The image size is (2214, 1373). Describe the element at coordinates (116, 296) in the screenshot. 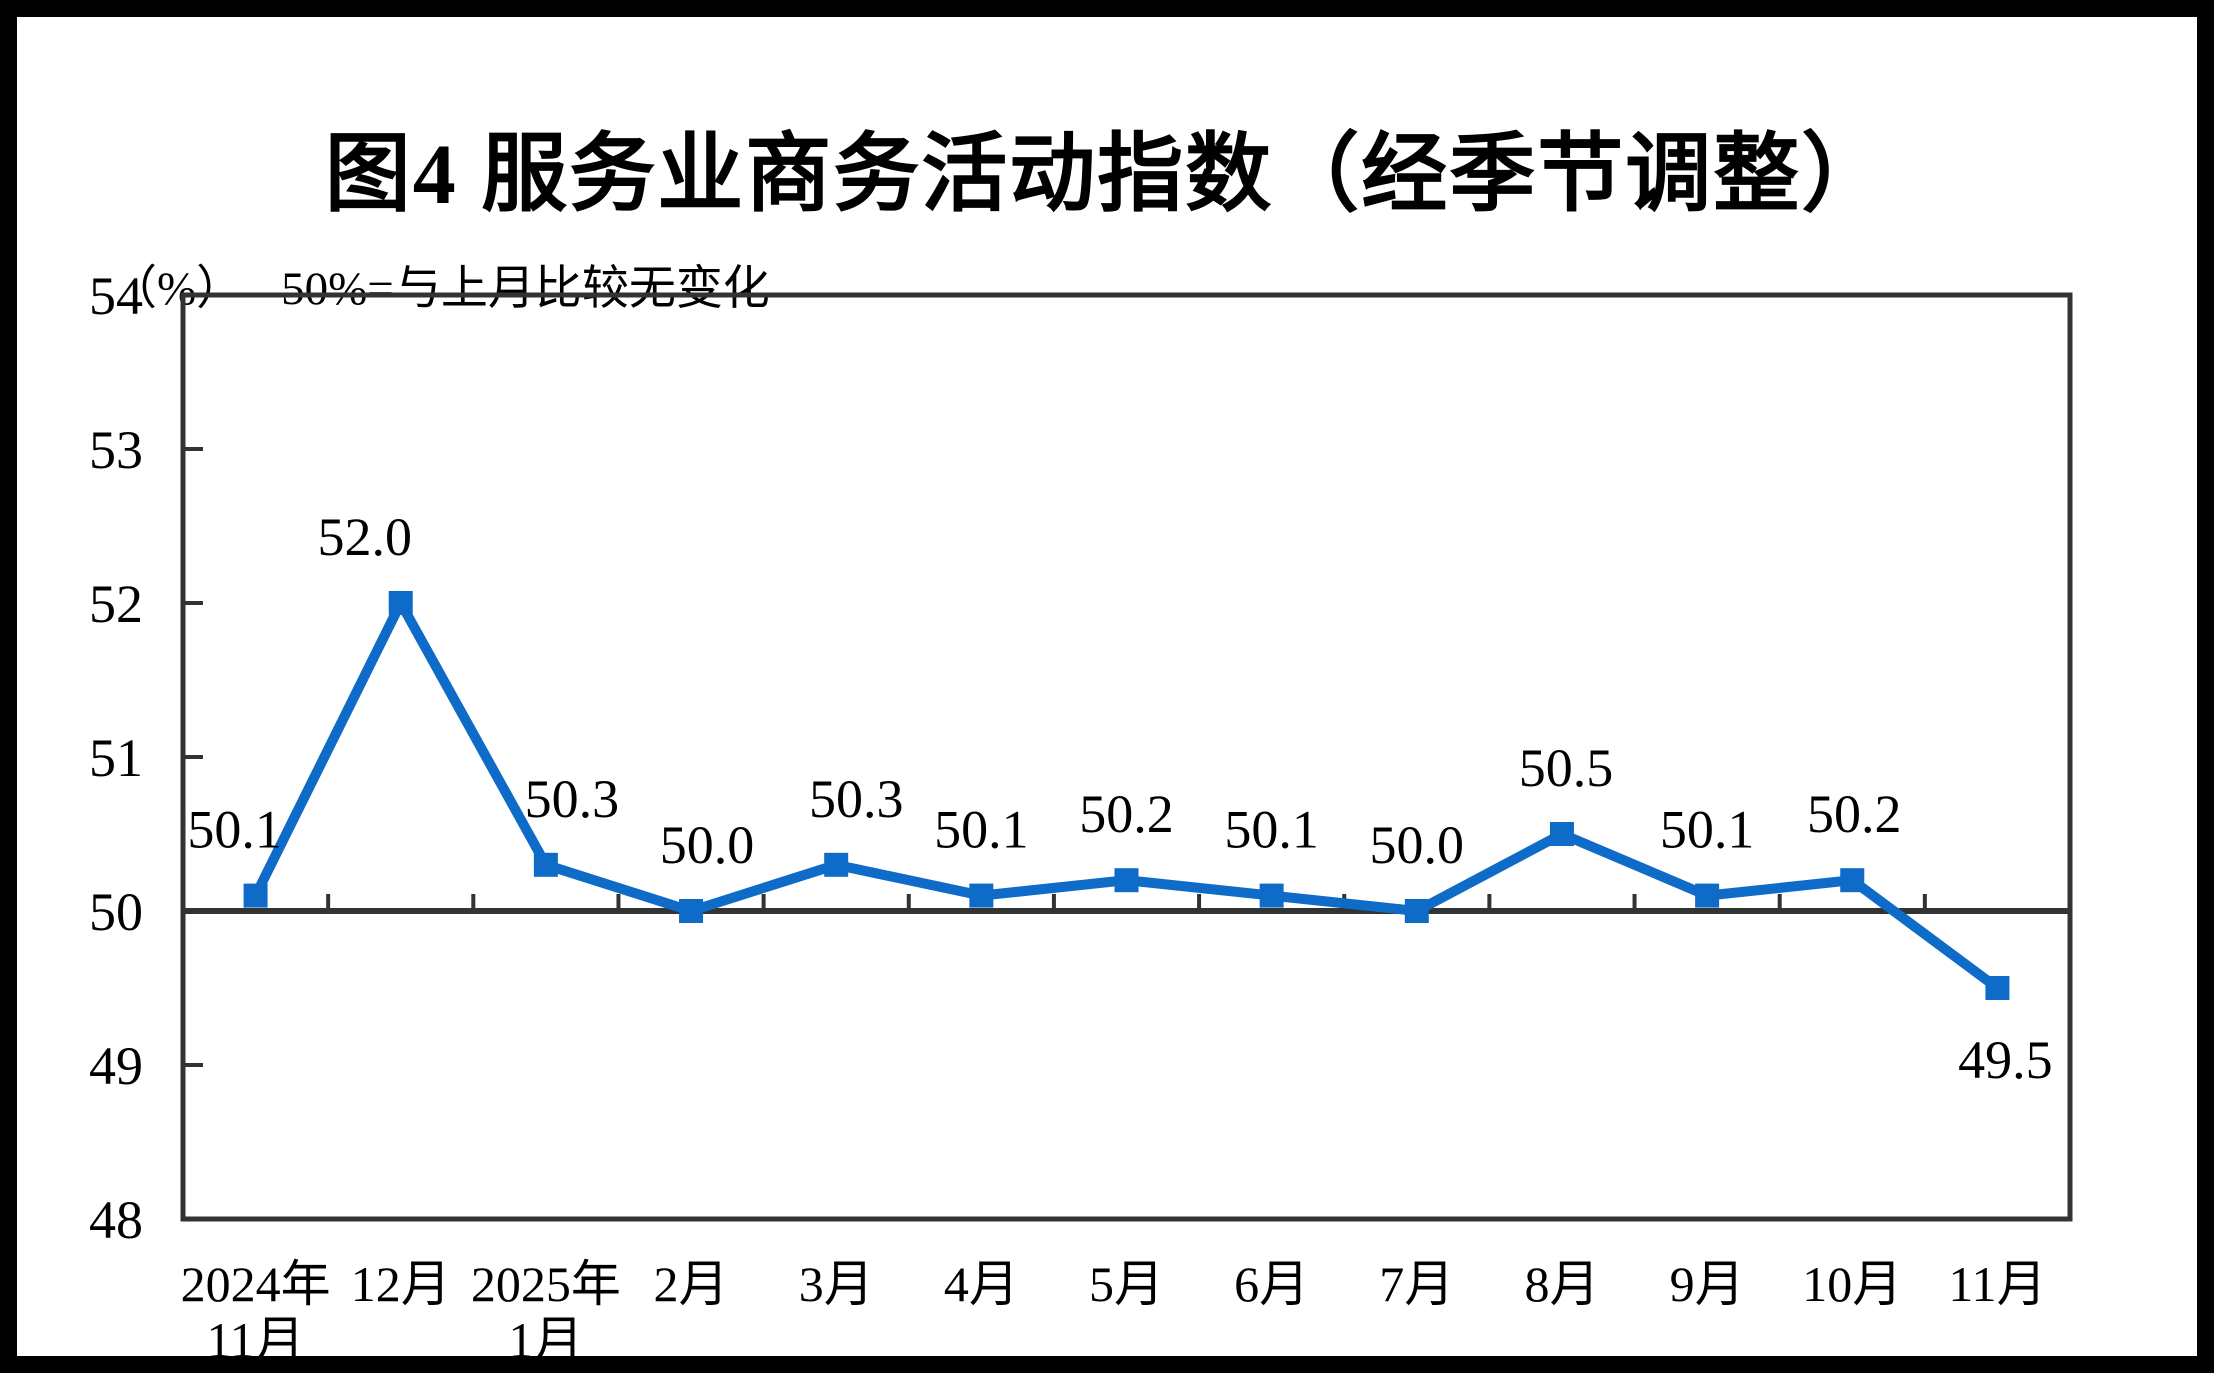

I see `y-axis-tick-label: 54` at that location.